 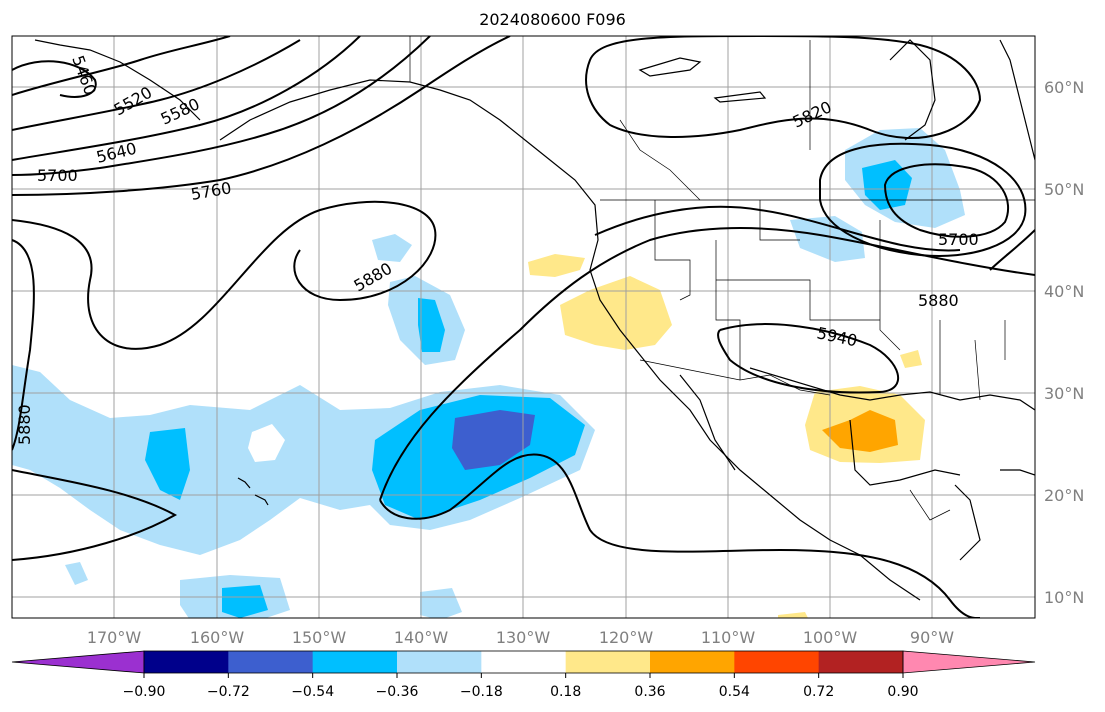 I want to click on colorbar-frame, so click(x=523, y=662).